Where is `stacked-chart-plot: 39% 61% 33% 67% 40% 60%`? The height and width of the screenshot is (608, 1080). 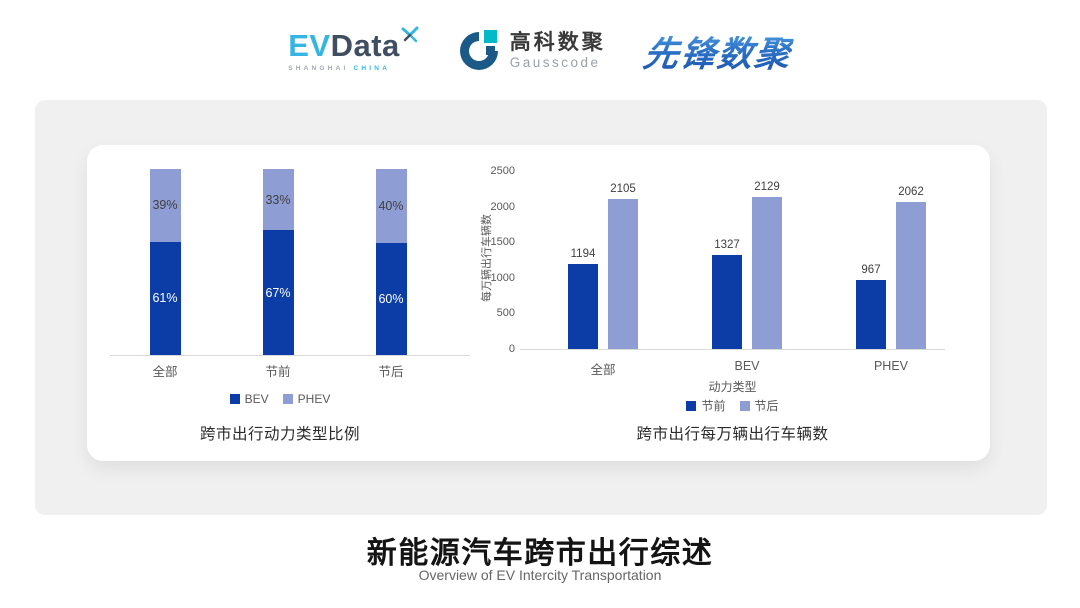 stacked-chart-plot: 39% 61% 33% 67% 40% 60% is located at coordinates (290, 262).